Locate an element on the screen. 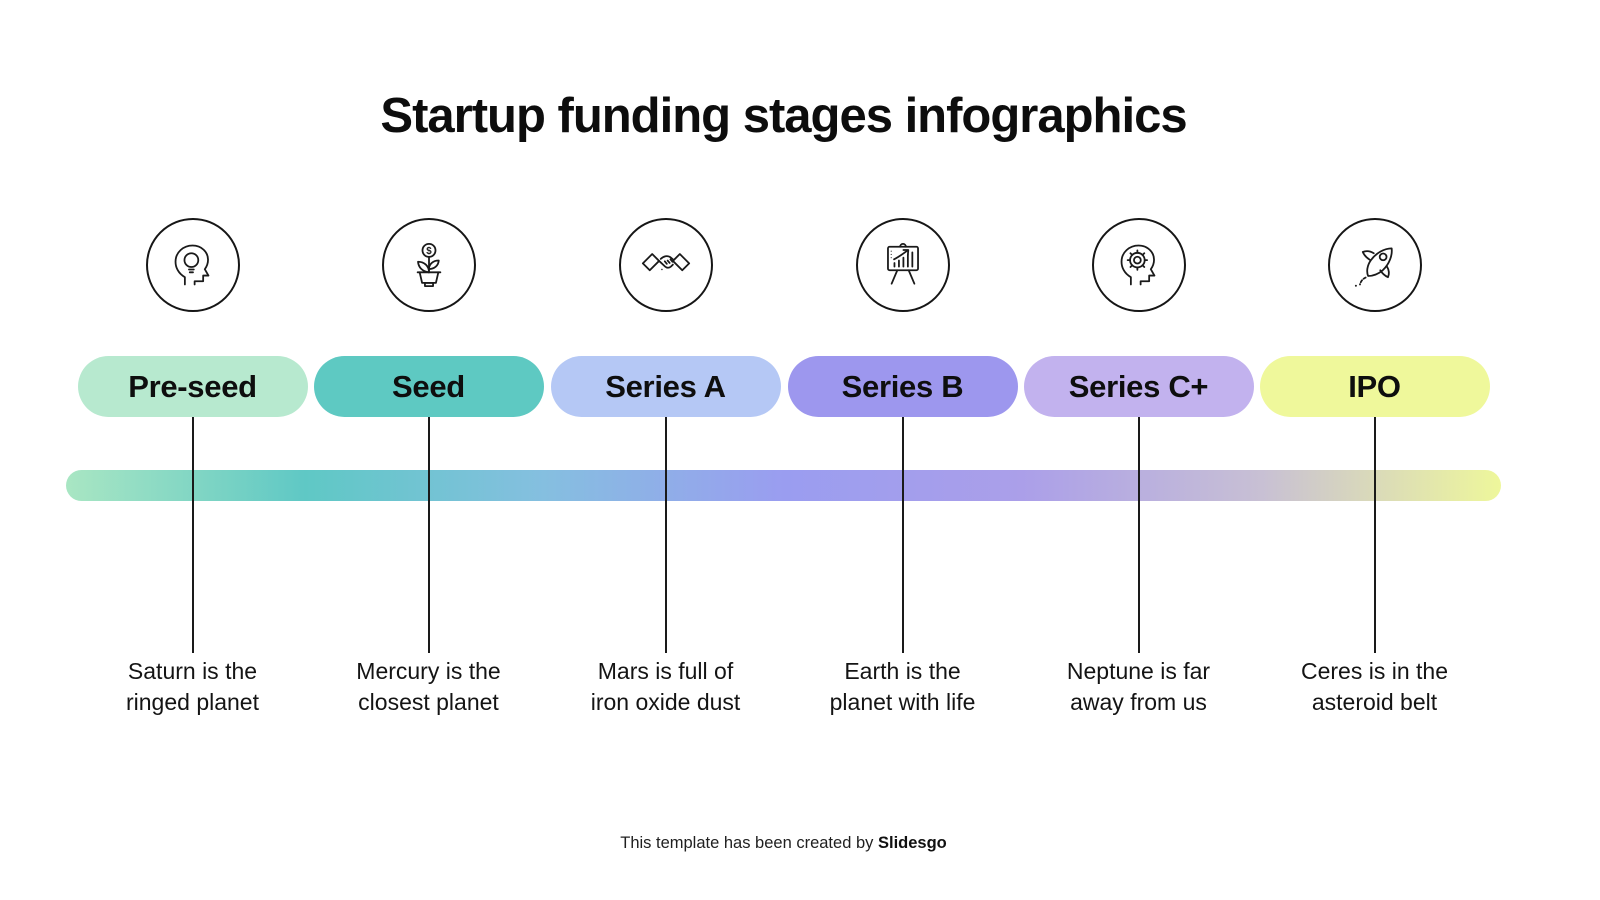  stage-description: Saturn is the ringed planet is located at coordinates (192, 687).